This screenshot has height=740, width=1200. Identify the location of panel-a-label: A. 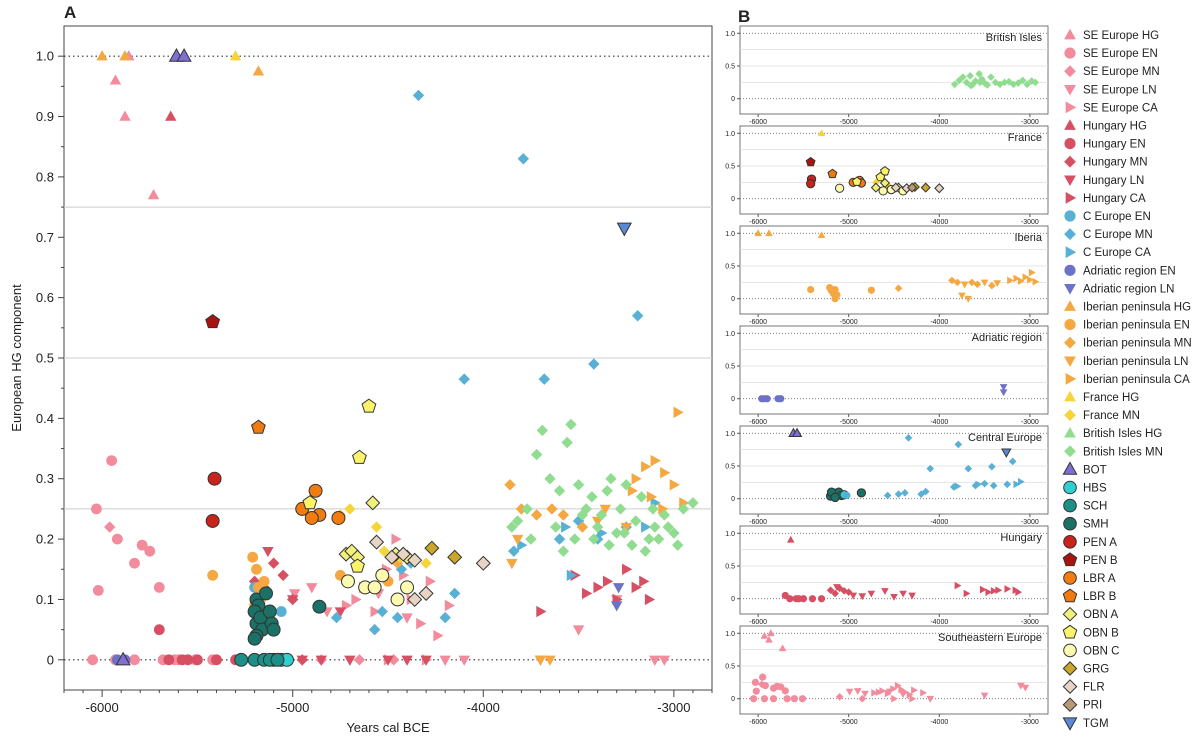
(70, 12).